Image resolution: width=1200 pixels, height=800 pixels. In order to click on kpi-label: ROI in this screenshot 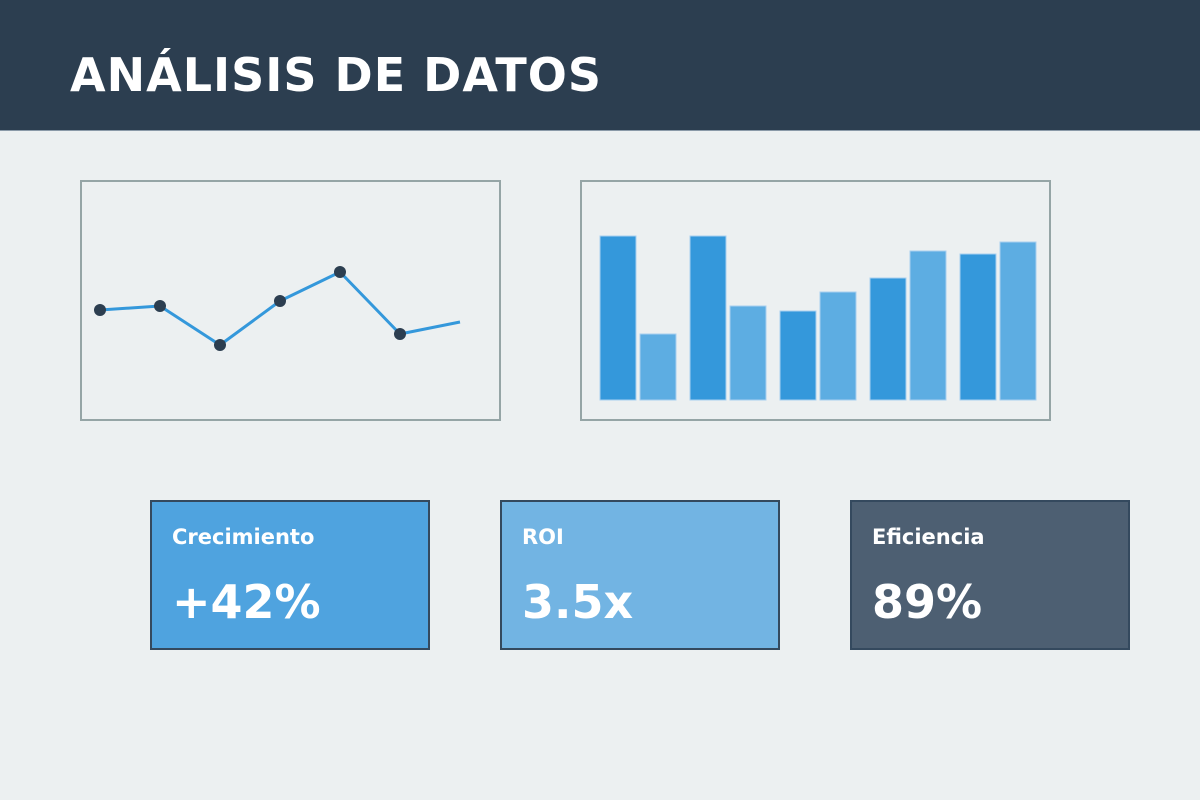, I will do `click(543, 537)`.